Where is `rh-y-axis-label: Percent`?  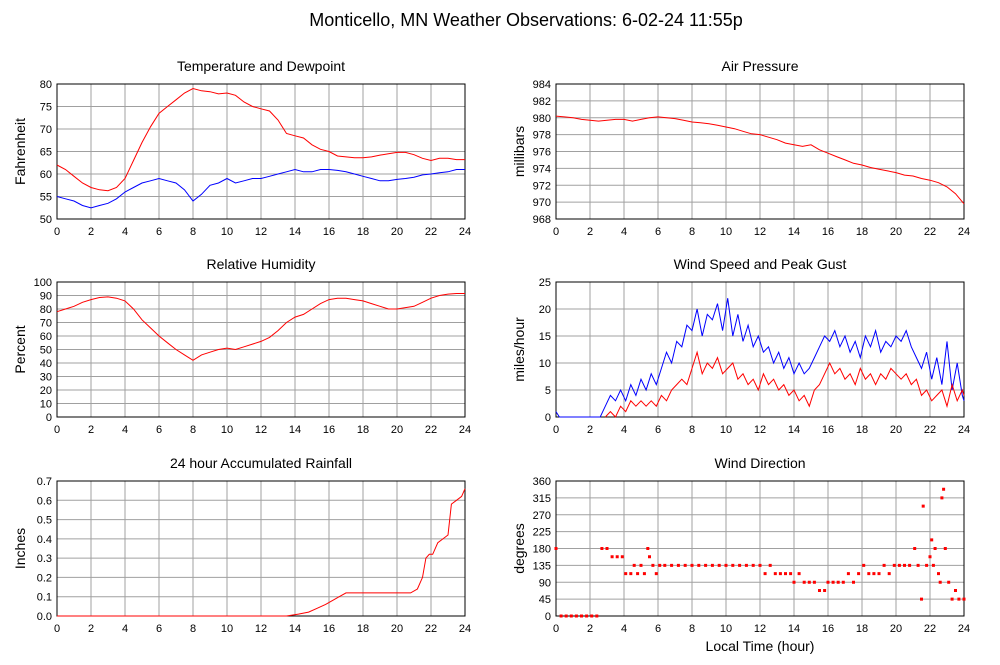
rh-y-axis-label: Percent is located at coordinates (20, 349).